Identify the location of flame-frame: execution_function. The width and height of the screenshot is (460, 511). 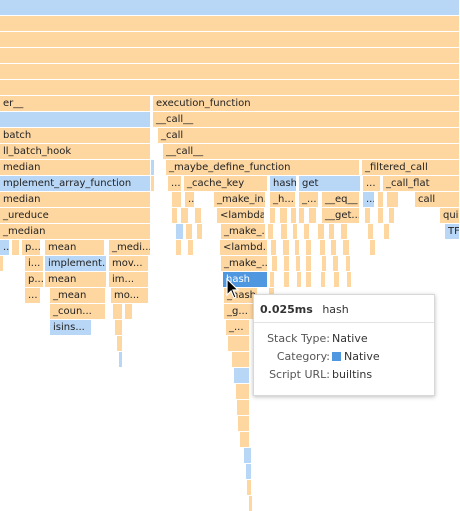
(306, 103).